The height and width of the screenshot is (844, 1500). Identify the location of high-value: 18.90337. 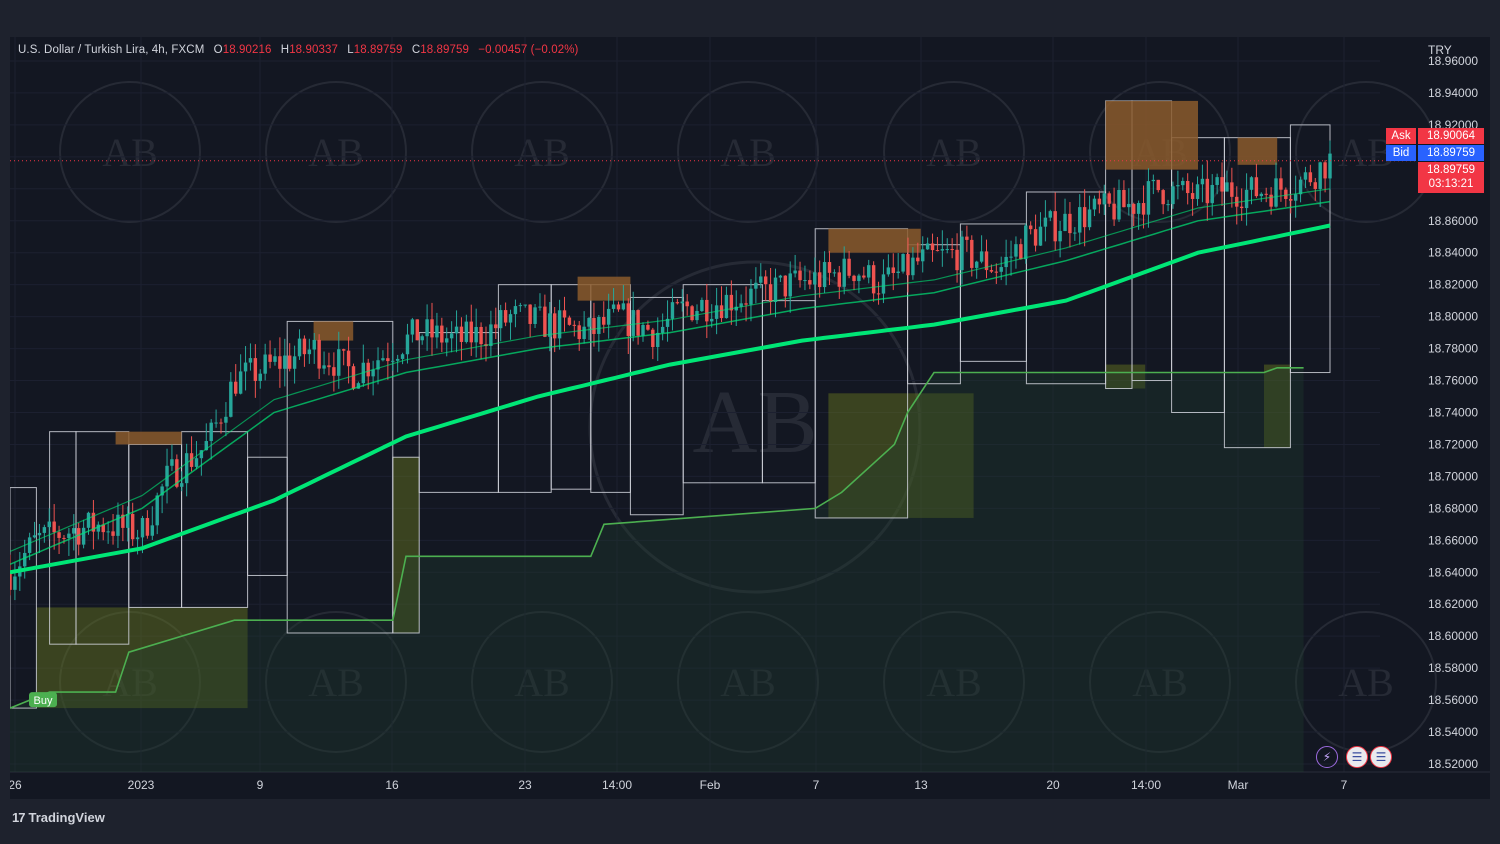
(313, 50).